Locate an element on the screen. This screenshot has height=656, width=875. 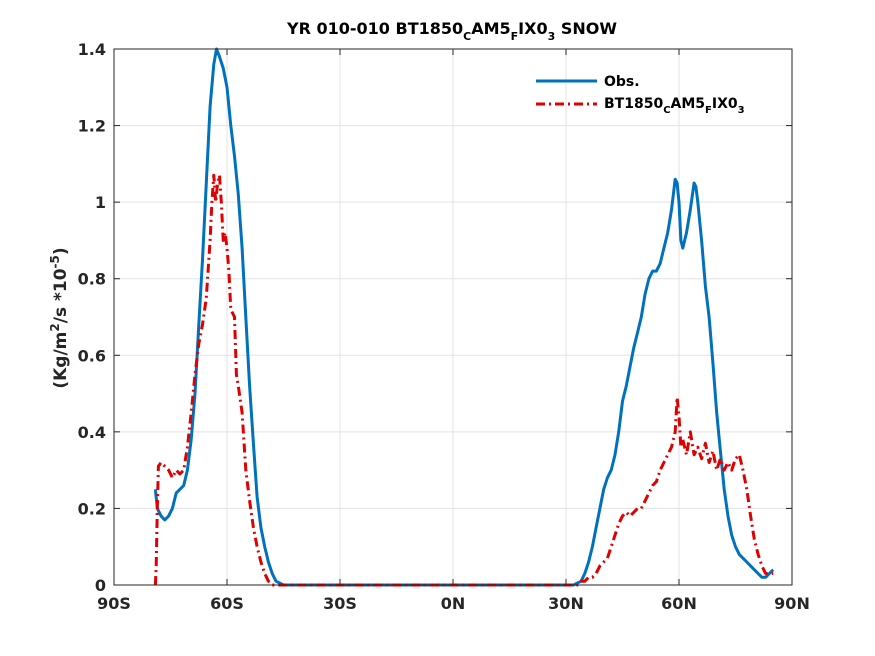
x-tick-label: 0N is located at coordinates (453, 603).